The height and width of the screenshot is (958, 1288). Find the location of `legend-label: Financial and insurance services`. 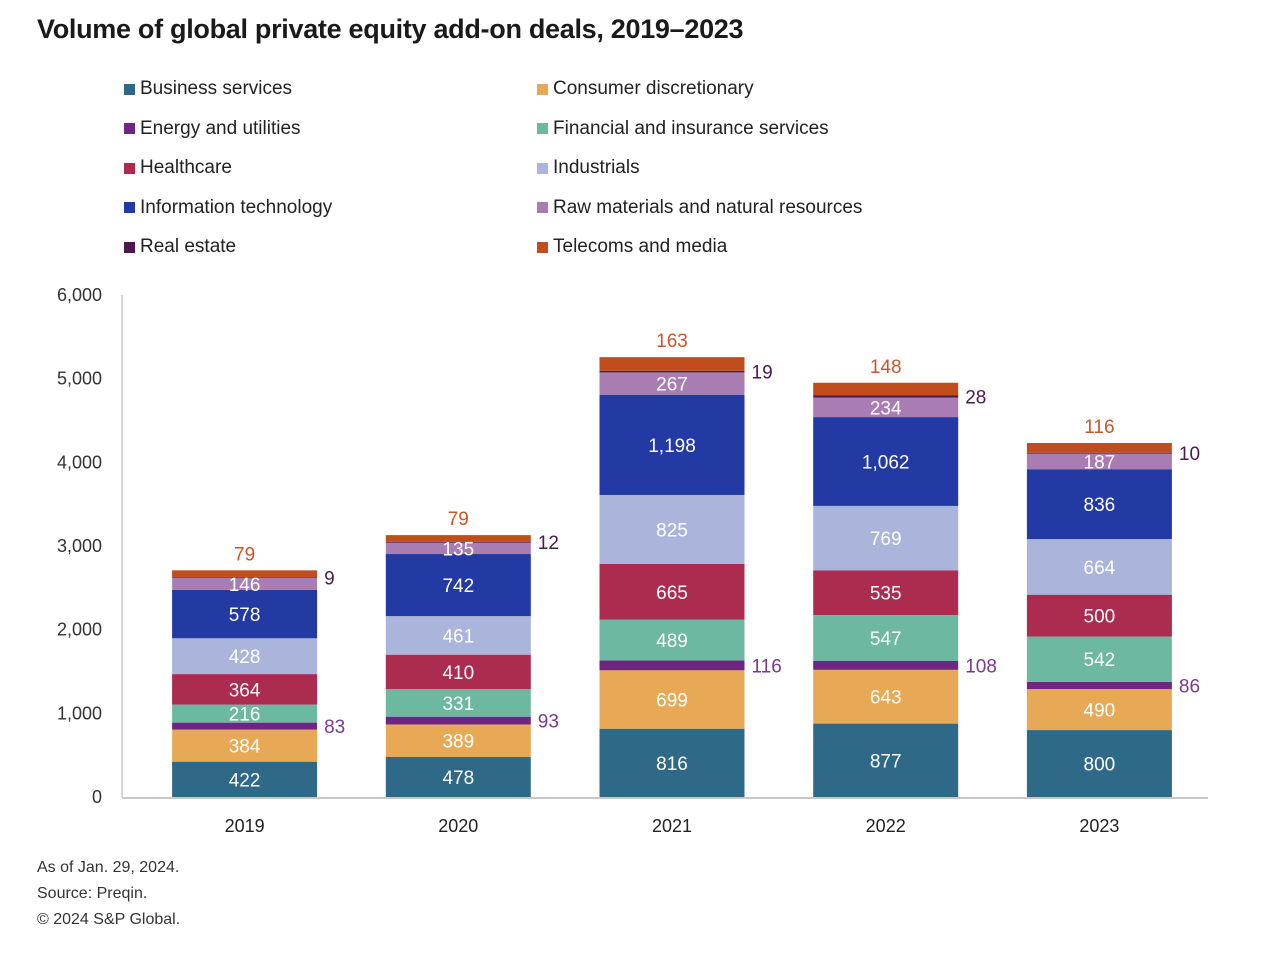

legend-label: Financial and insurance services is located at coordinates (691, 128).